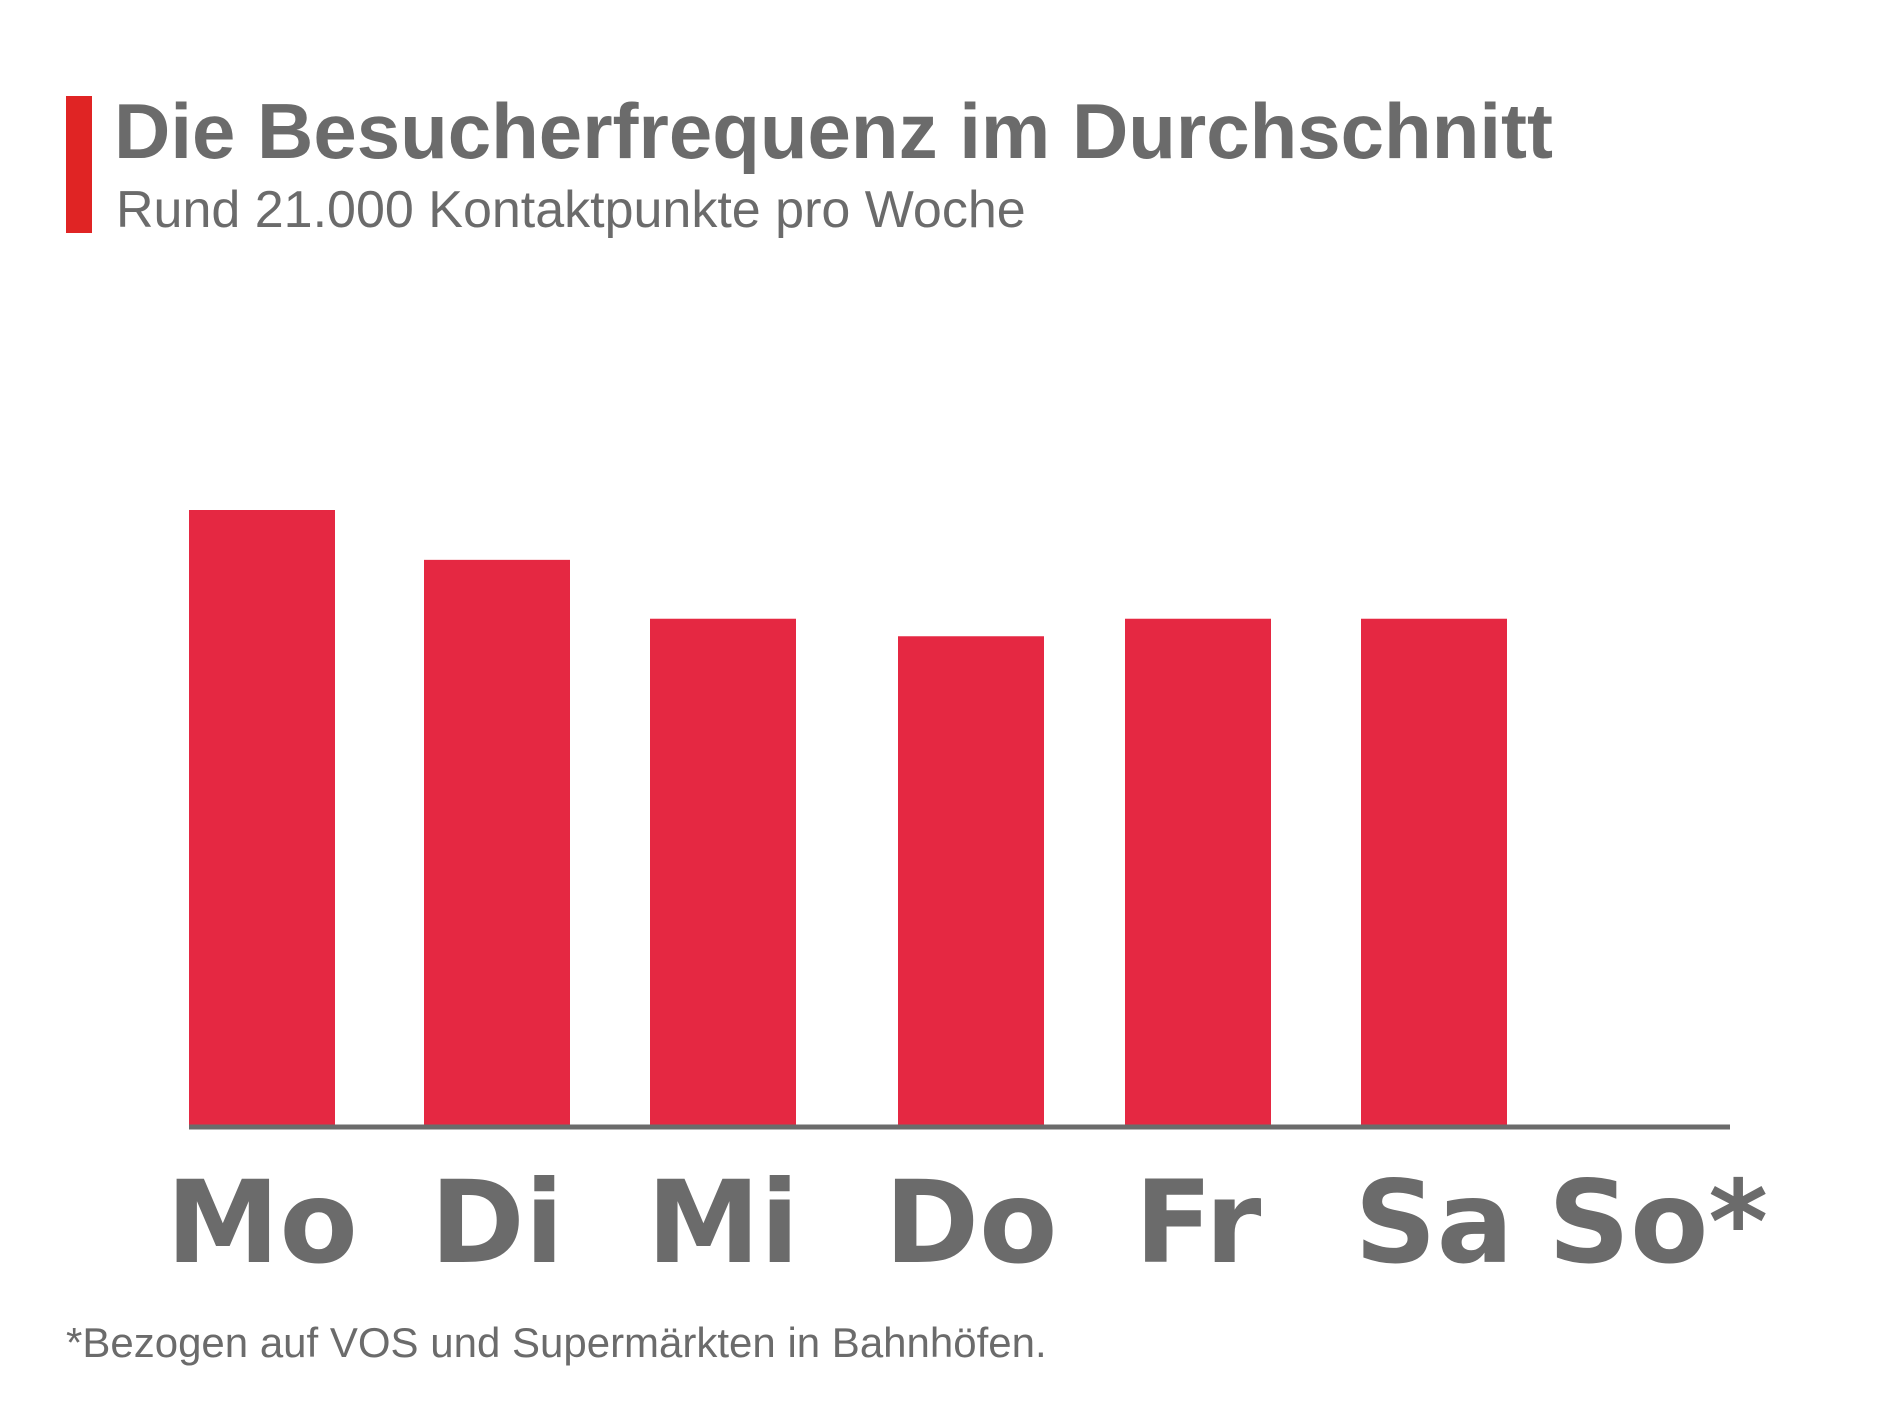 Image resolution: width=1890 pixels, height=1417 pixels. Describe the element at coordinates (1198, 1222) in the screenshot. I see `tick-label-Fr: Fr` at that location.